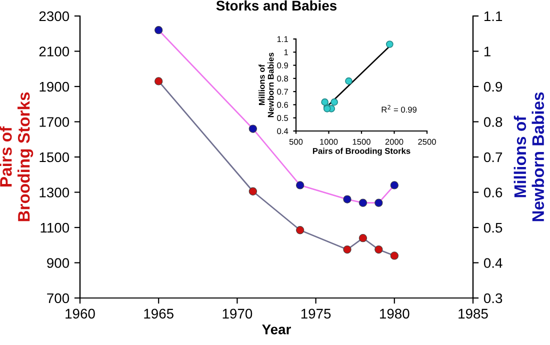 Image resolution: width=550 pixels, height=345 pixels. What do you see at coordinates (282, 131) in the screenshot?
I see `y-tick-label: 0.4` at bounding box center [282, 131].